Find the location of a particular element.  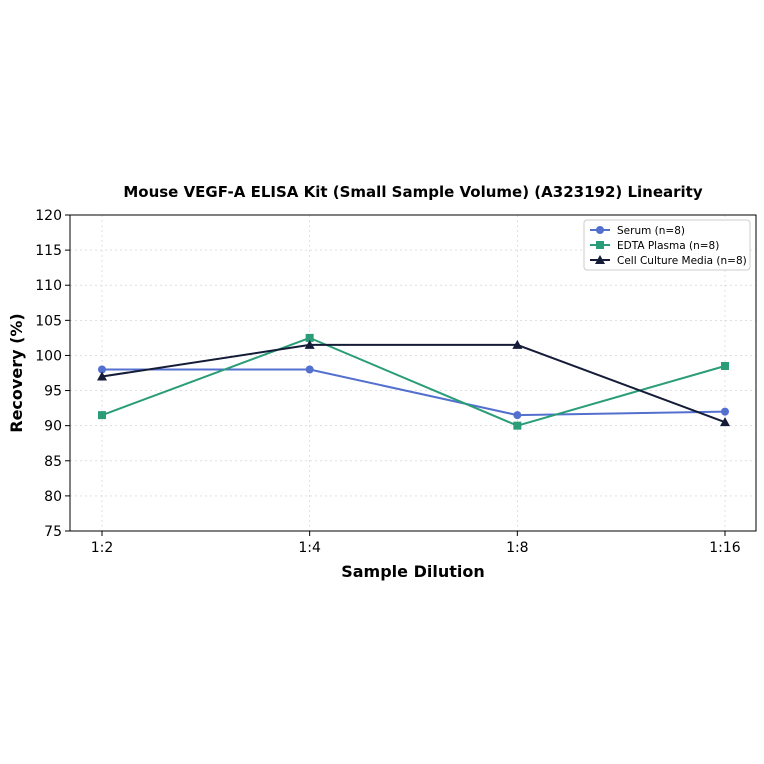

y-axis: 75 80 85 90 95 100 105 110 115 120 is located at coordinates (52, 374).